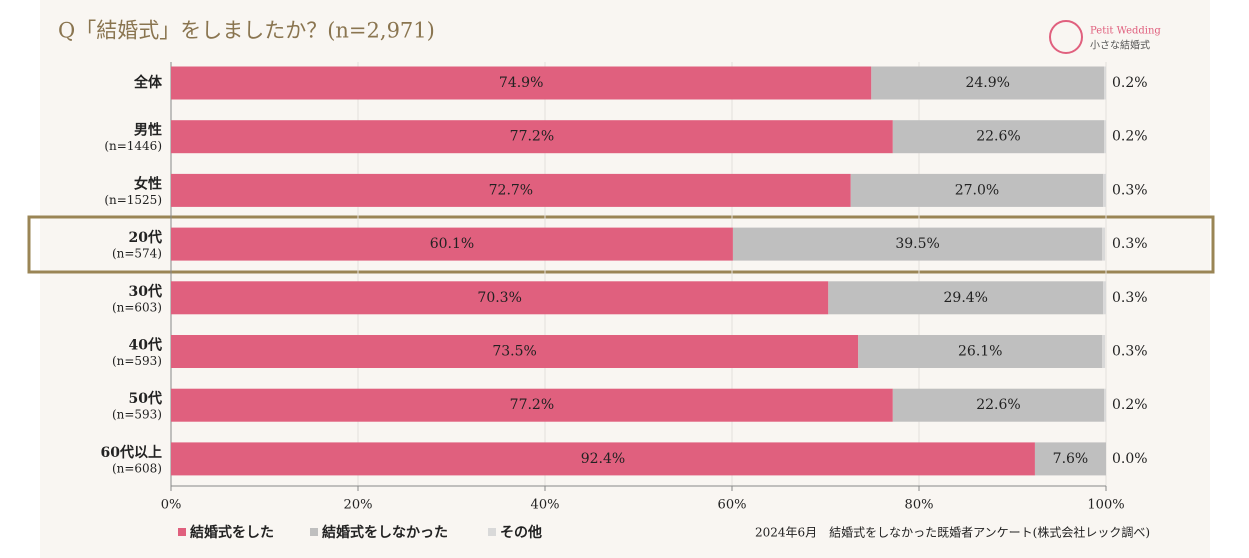 The height and width of the screenshot is (558, 1249). What do you see at coordinates (137, 254) in the screenshot?
I see `category-note: (n=574)` at bounding box center [137, 254].